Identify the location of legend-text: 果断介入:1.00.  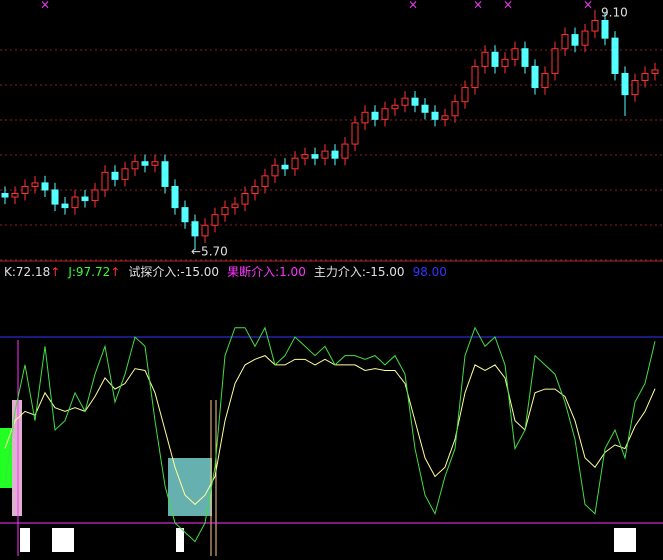
(266, 272).